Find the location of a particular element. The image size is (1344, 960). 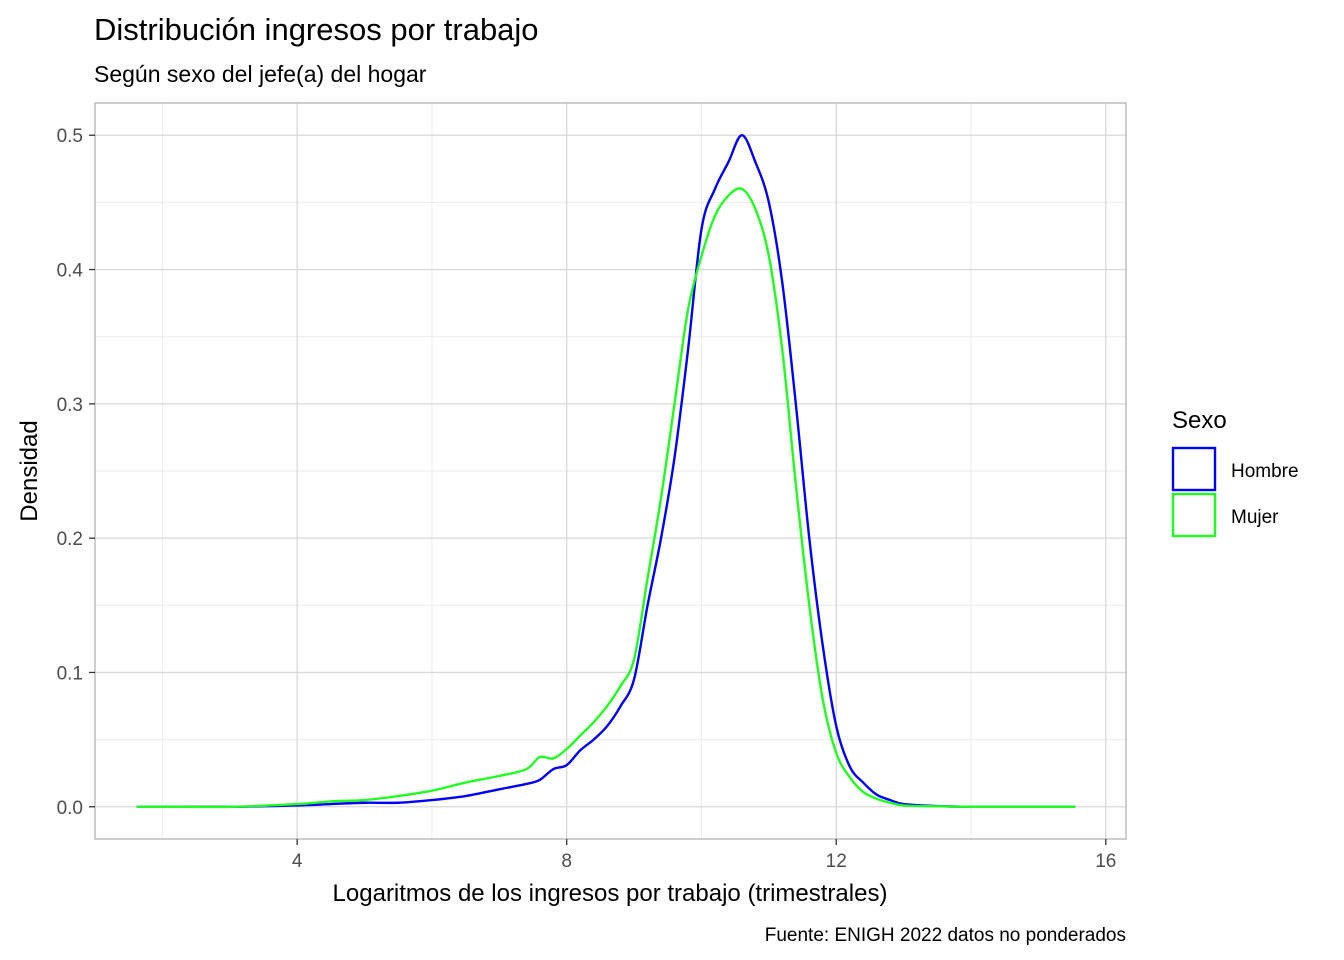

legend-key-hombre is located at coordinates (1194, 469).